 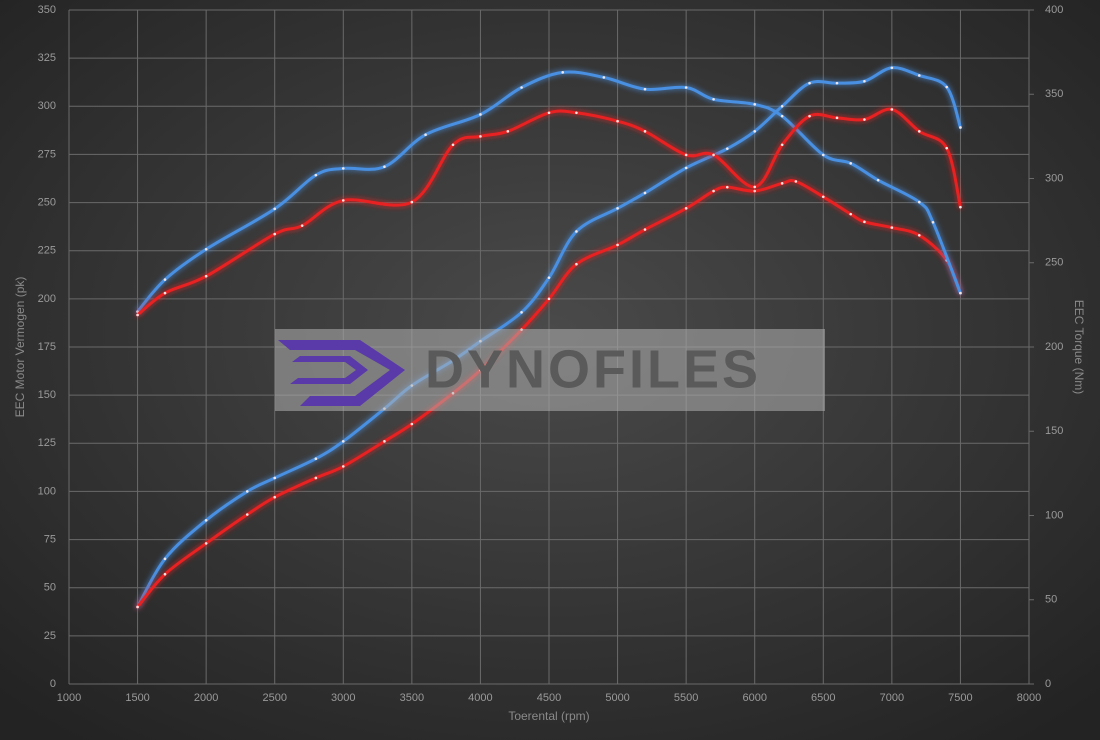 What do you see at coordinates (412, 698) in the screenshot?
I see `x-tick-label: 3500` at bounding box center [412, 698].